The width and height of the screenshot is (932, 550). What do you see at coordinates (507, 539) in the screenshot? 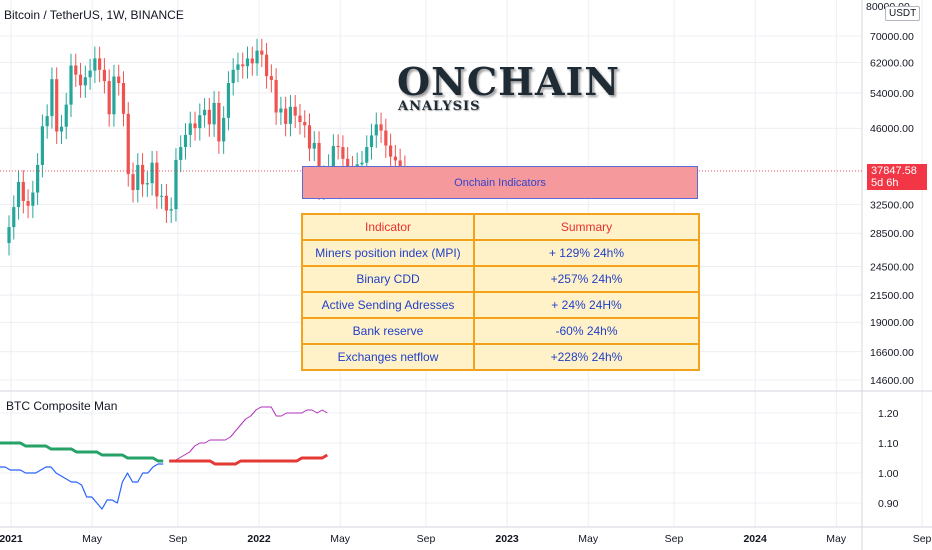
I see `time-tick-label: 2023` at bounding box center [507, 539].